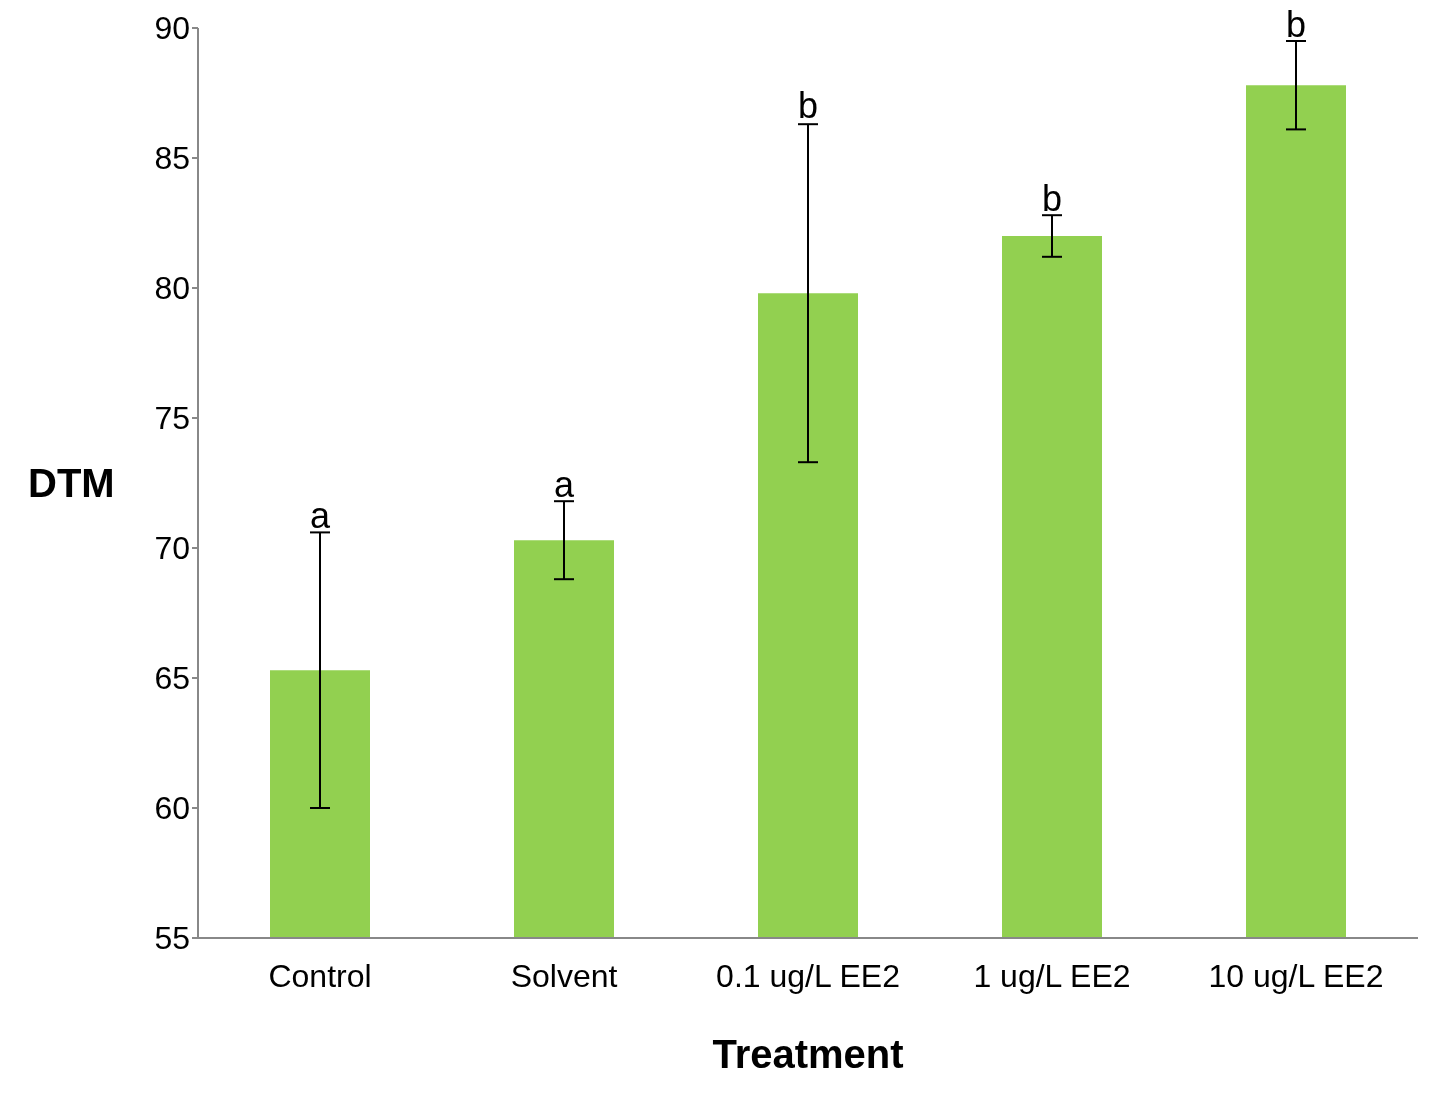 This screenshot has height=1105, width=1437. Describe the element at coordinates (172, 938) in the screenshot. I see `y-tick-label: 55` at that location.